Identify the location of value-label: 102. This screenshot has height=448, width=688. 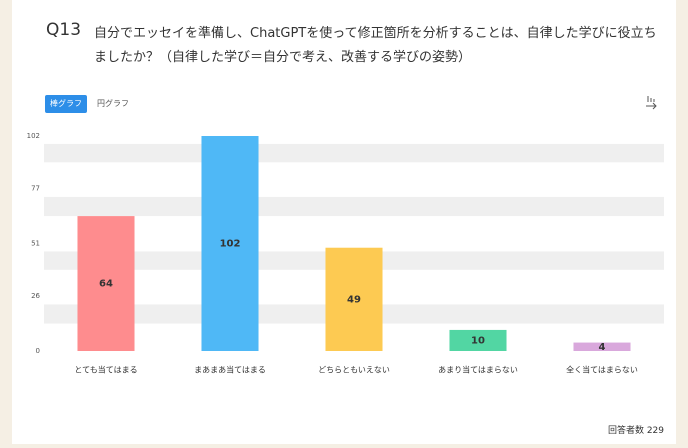
(230, 244).